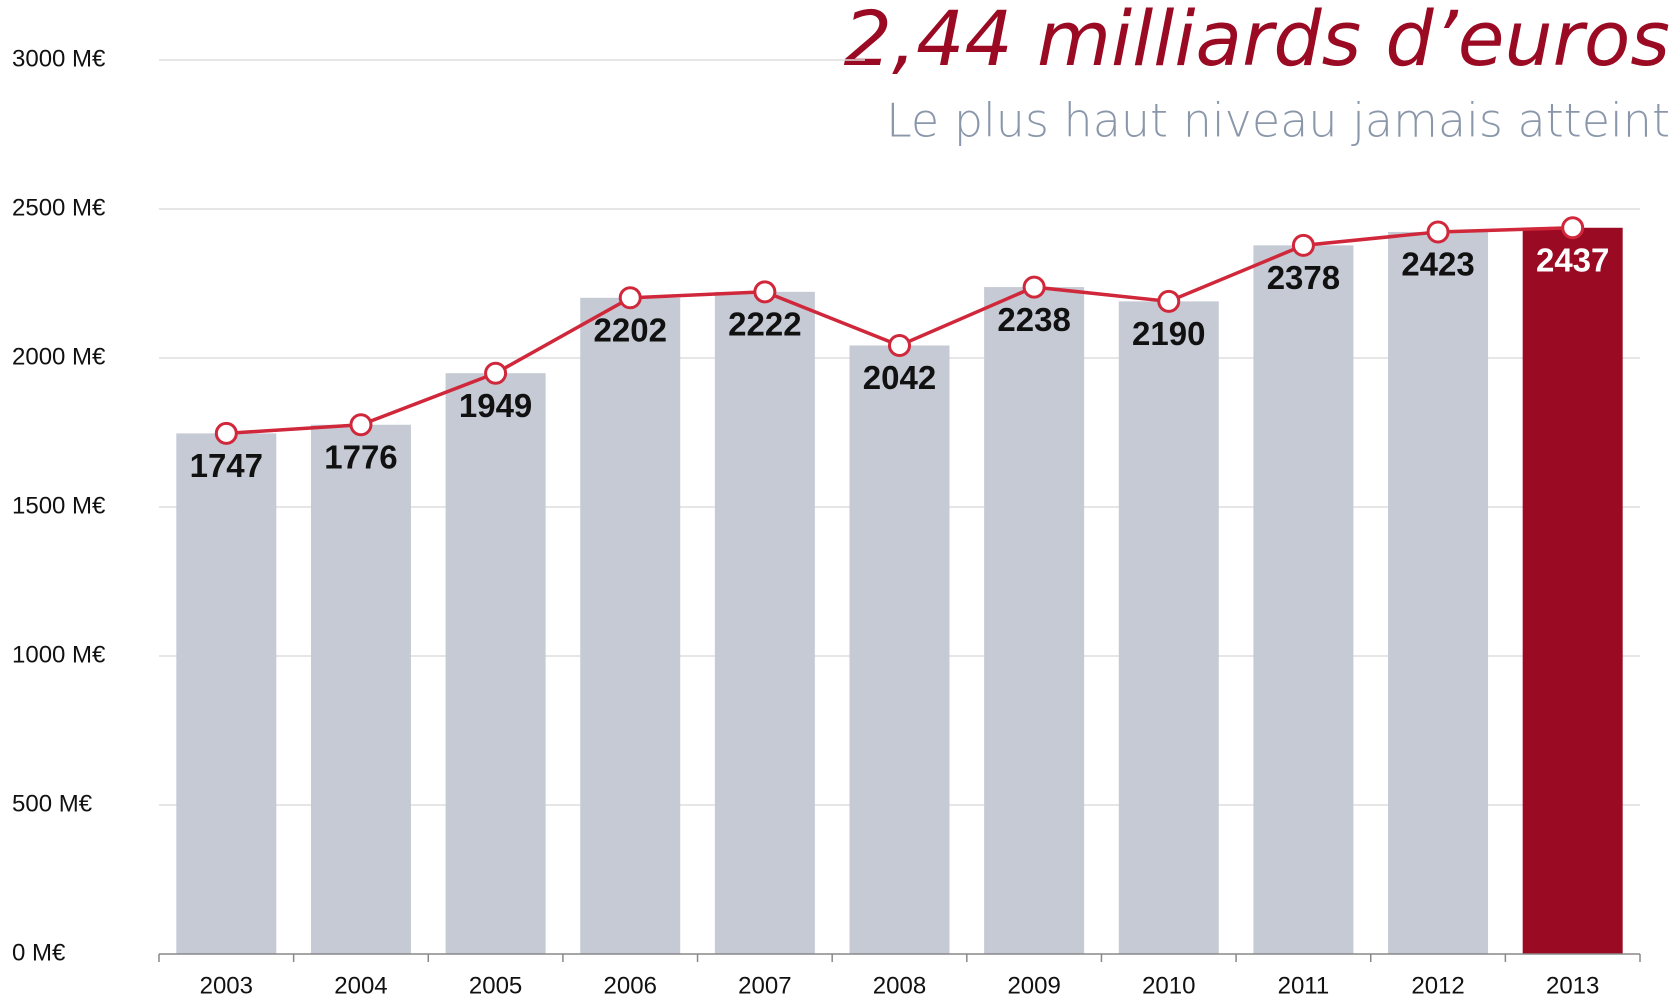 Image resolution: width=1680 pixels, height=994 pixels. I want to click on y-tick-label: 2500 M€, so click(59, 207).